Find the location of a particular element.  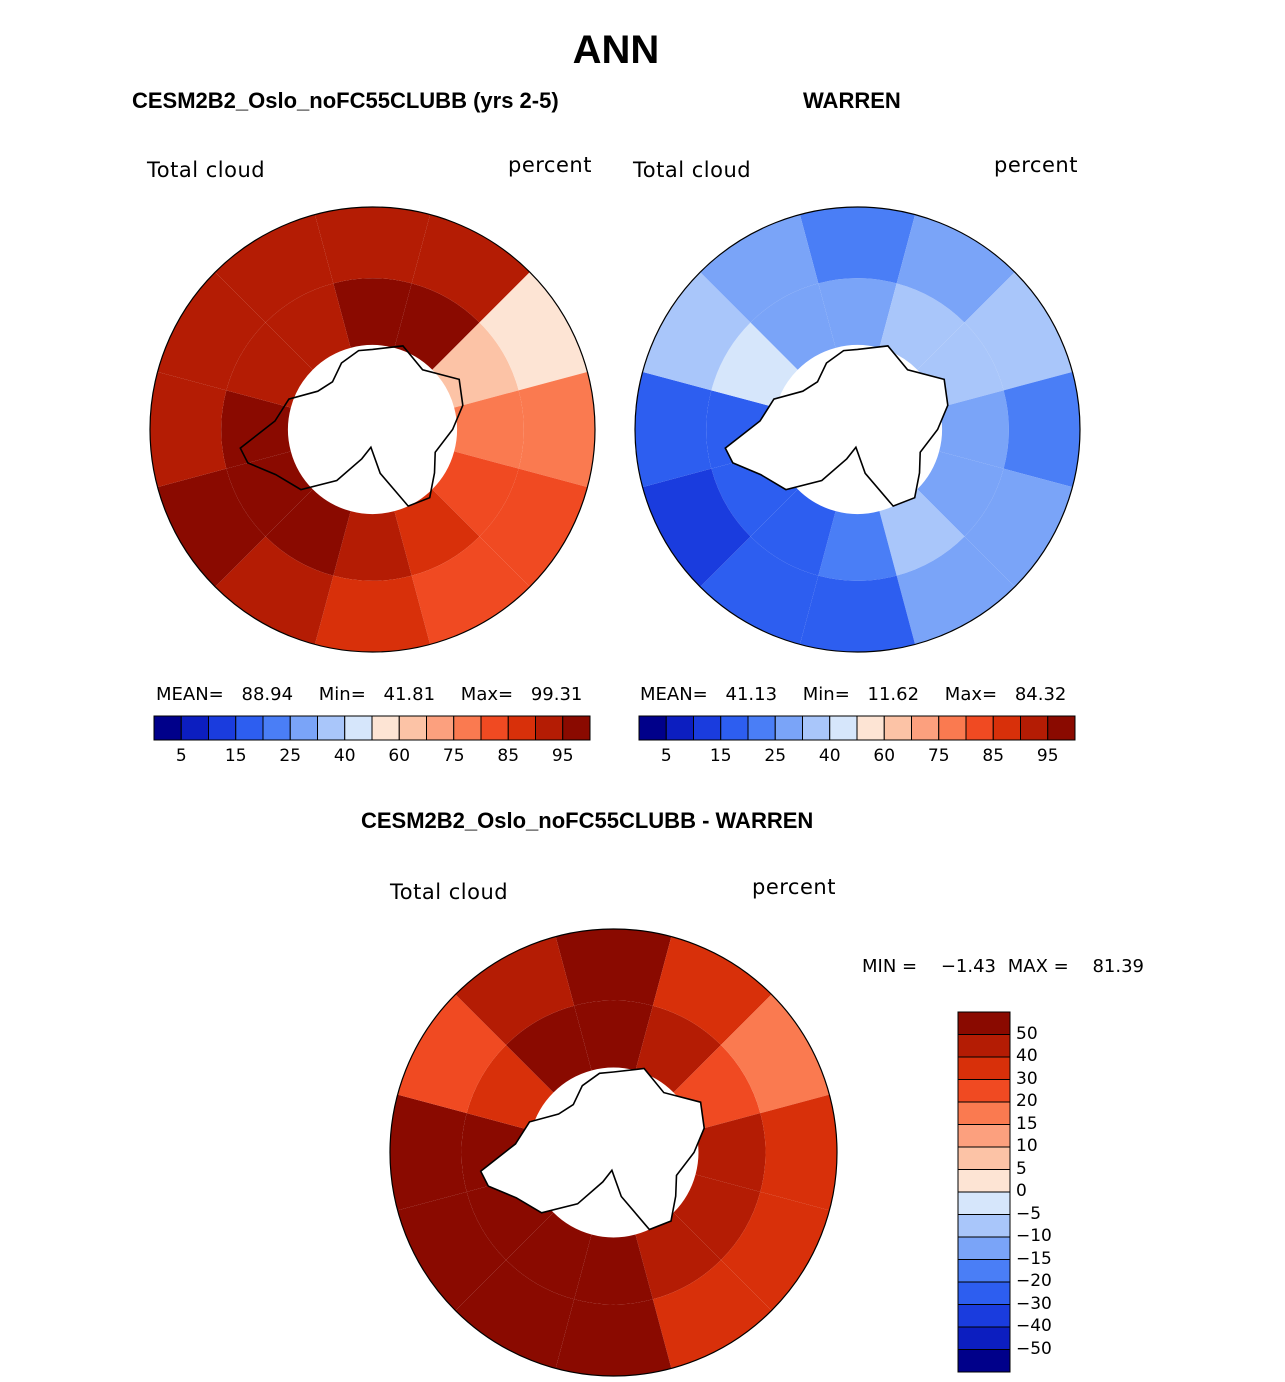

colorbar-tick-label: 60 is located at coordinates (884, 756).